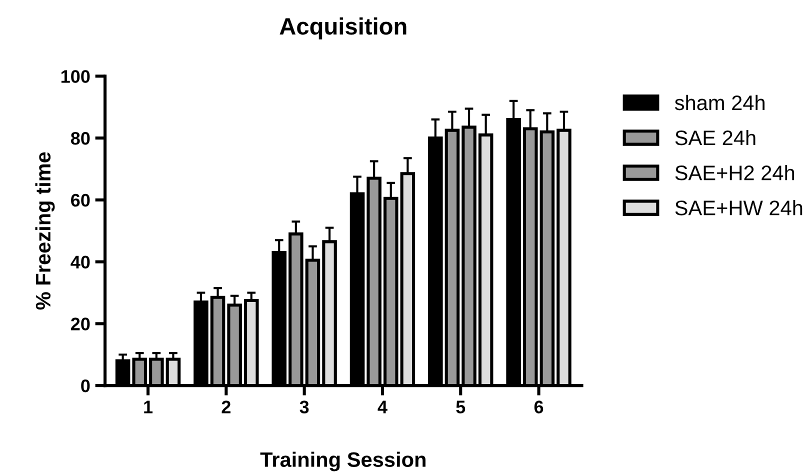 This screenshot has width=808, height=476. What do you see at coordinates (80, 138) in the screenshot?
I see `y-tick-label: 80` at bounding box center [80, 138].